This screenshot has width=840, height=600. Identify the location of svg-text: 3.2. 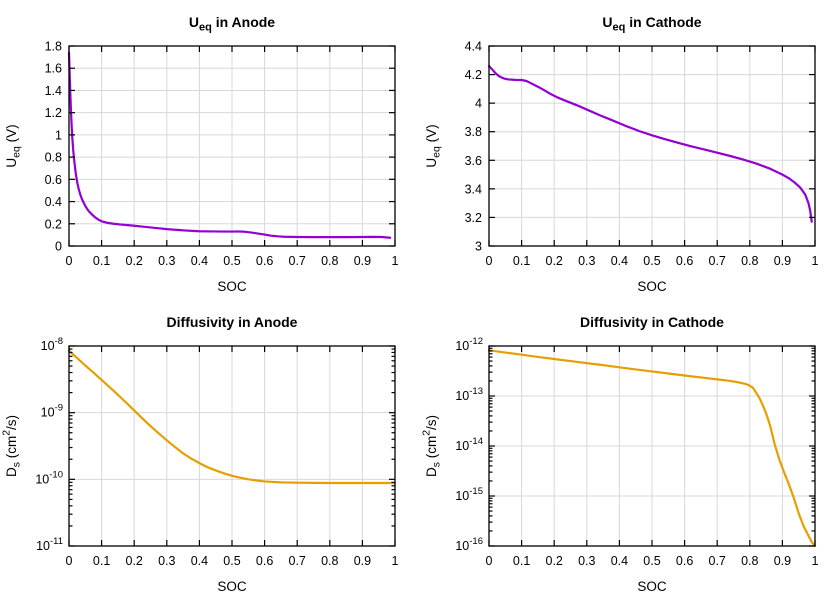
(473, 218).